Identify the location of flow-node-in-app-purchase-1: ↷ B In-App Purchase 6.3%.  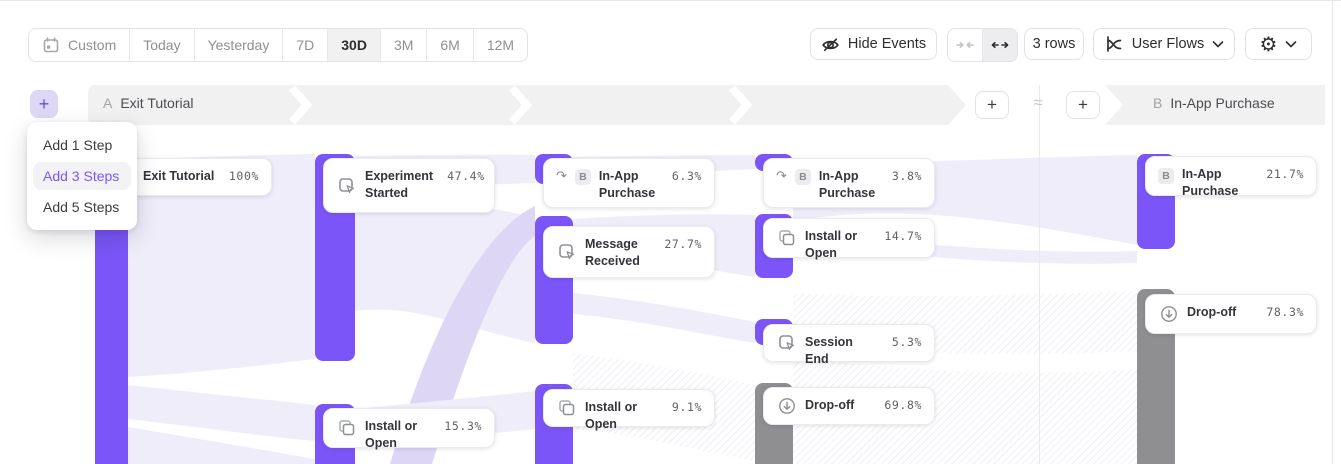
(629, 183).